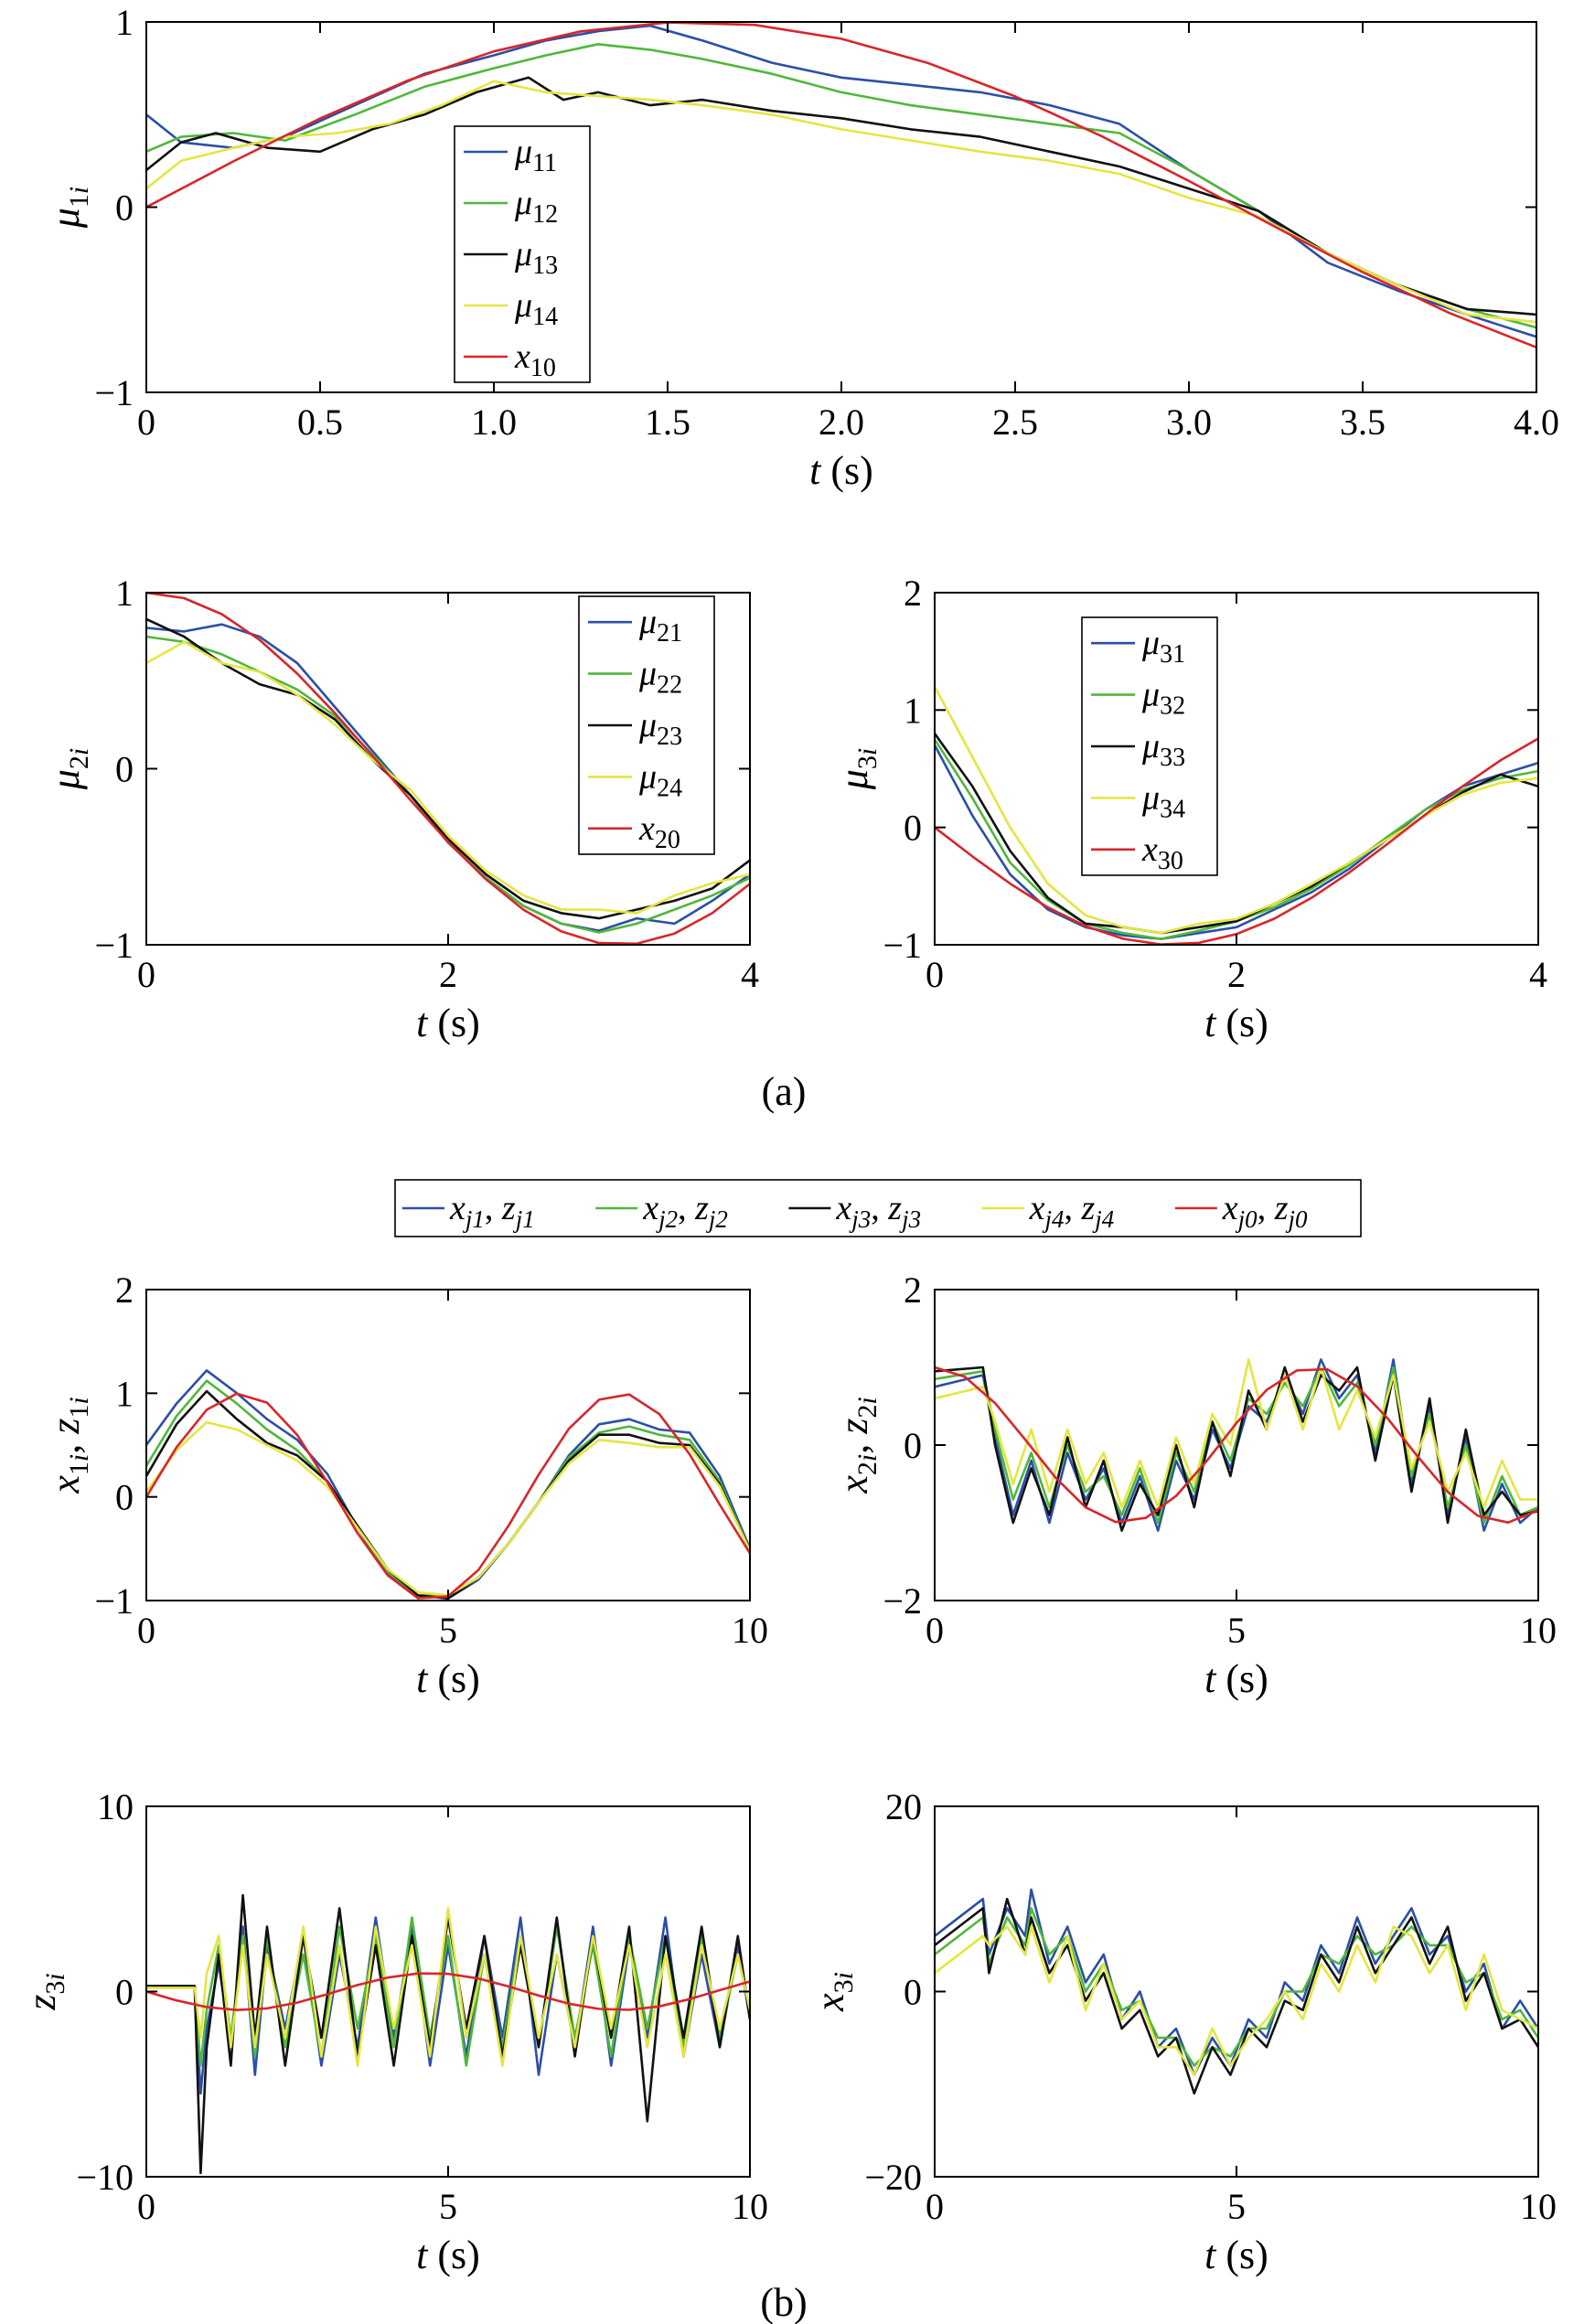 This screenshot has height=2324, width=1584. What do you see at coordinates (44, 1992) in the screenshot?
I see `y-axis-label: z3i` at bounding box center [44, 1992].